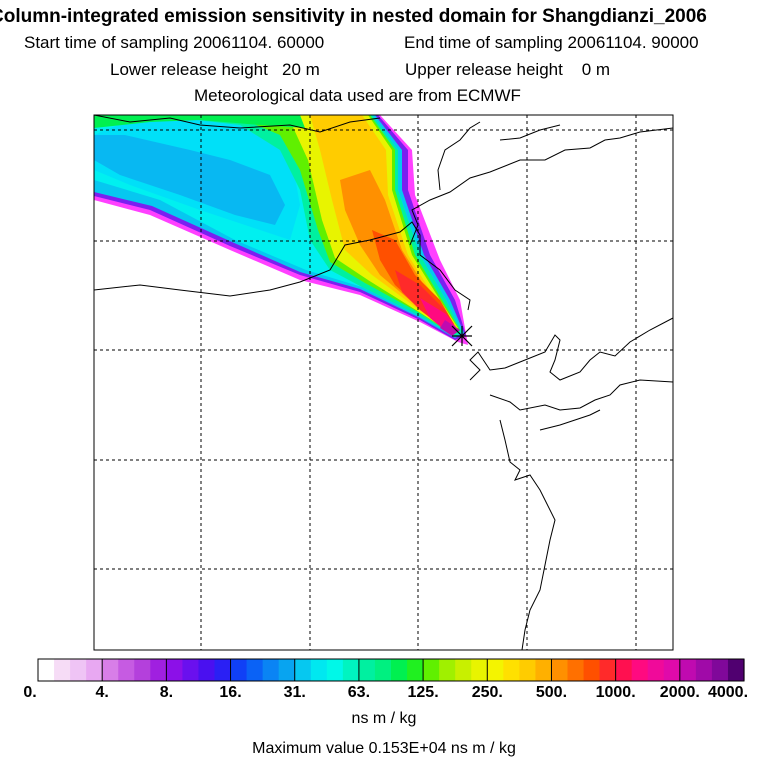  I want to click on colorbar, so click(391, 670).